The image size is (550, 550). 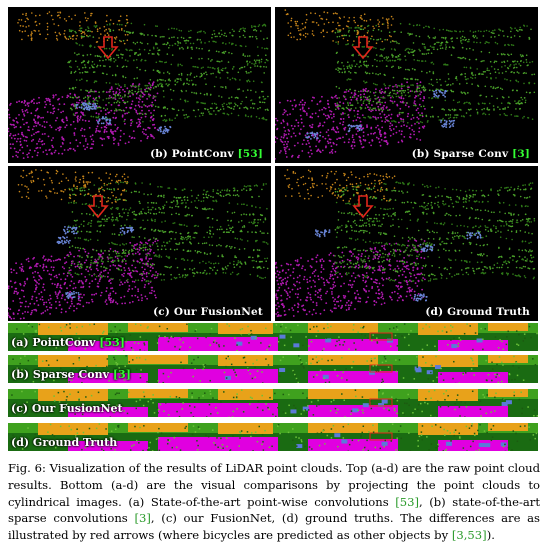 I want to click on panel-caption: (b) PointConv [53], so click(x=206, y=154).